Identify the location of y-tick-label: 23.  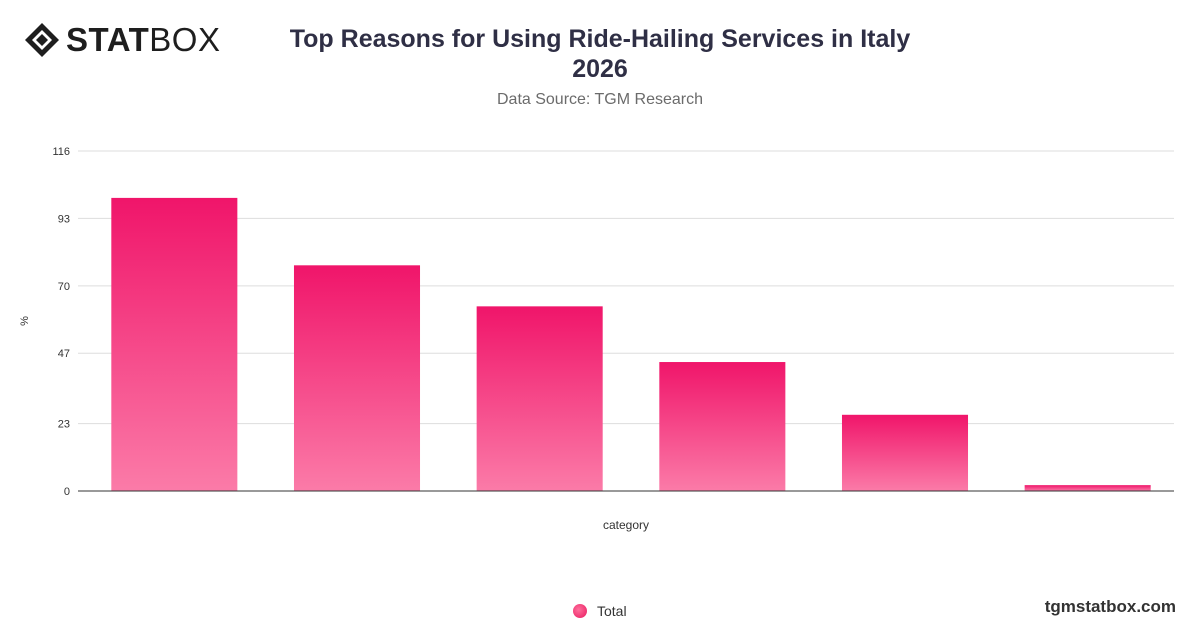
(64, 425).